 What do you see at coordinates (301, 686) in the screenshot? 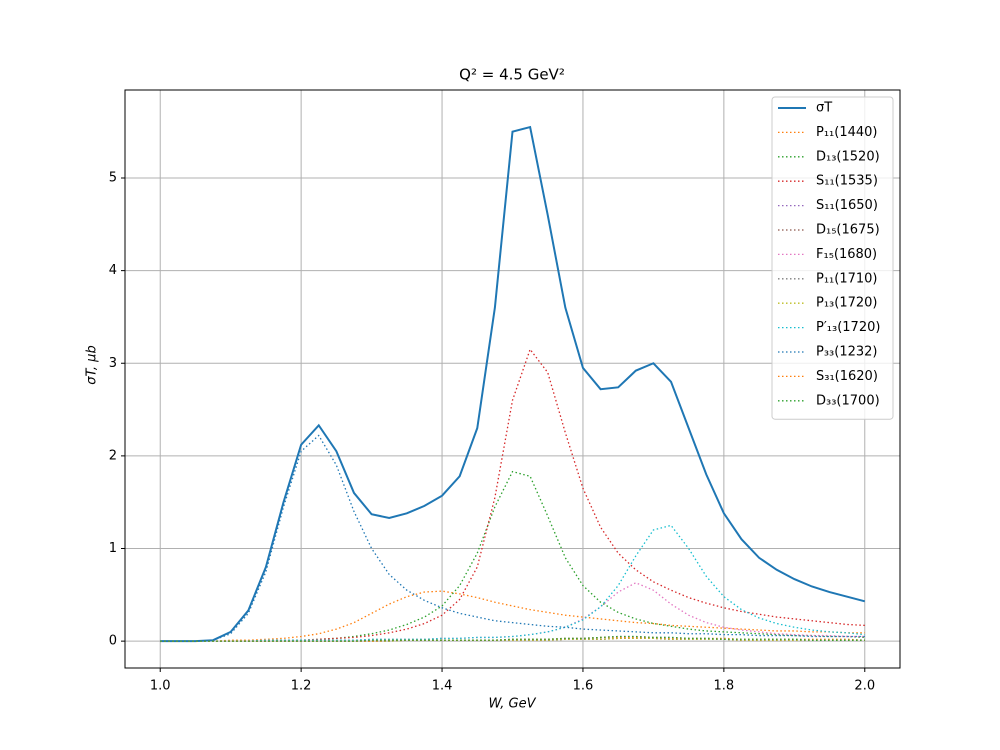
I see `x-tick-label: 1.2` at bounding box center [301, 686].